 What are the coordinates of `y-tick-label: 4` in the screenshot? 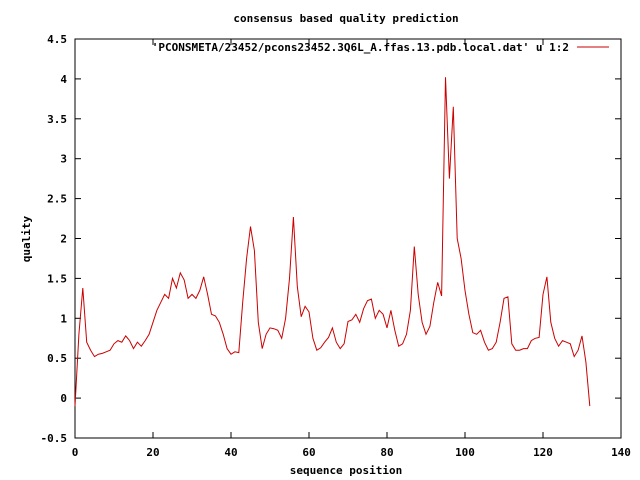 It's located at (63, 79).